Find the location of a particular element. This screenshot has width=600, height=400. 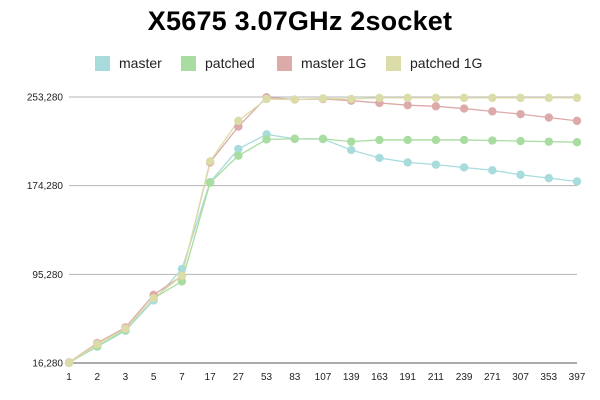

legend-label-patched: patched is located at coordinates (230, 63).